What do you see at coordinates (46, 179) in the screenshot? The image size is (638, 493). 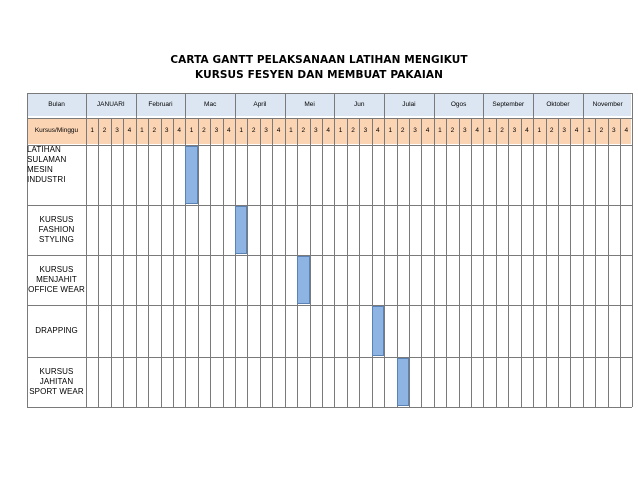 I see `activity-label-line: INDUSTRI` at bounding box center [46, 179].